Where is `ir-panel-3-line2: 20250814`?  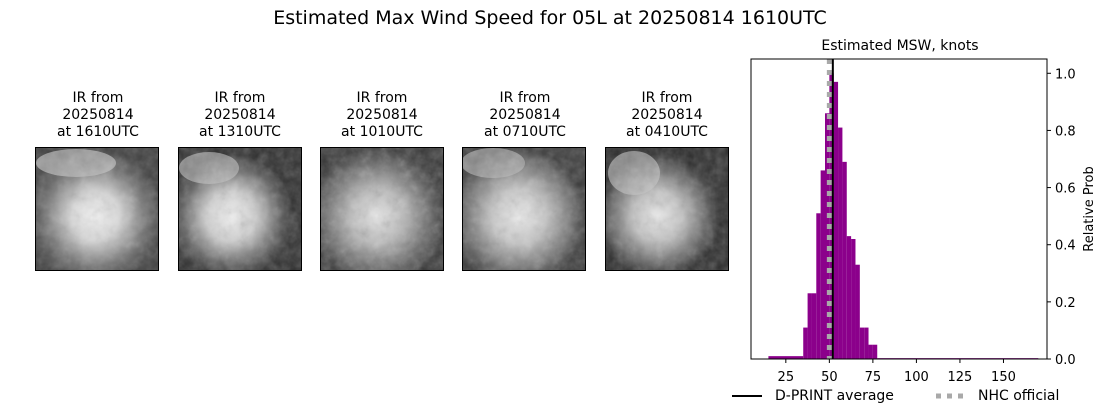 ir-panel-3-line2: 20250814 is located at coordinates (382, 115).